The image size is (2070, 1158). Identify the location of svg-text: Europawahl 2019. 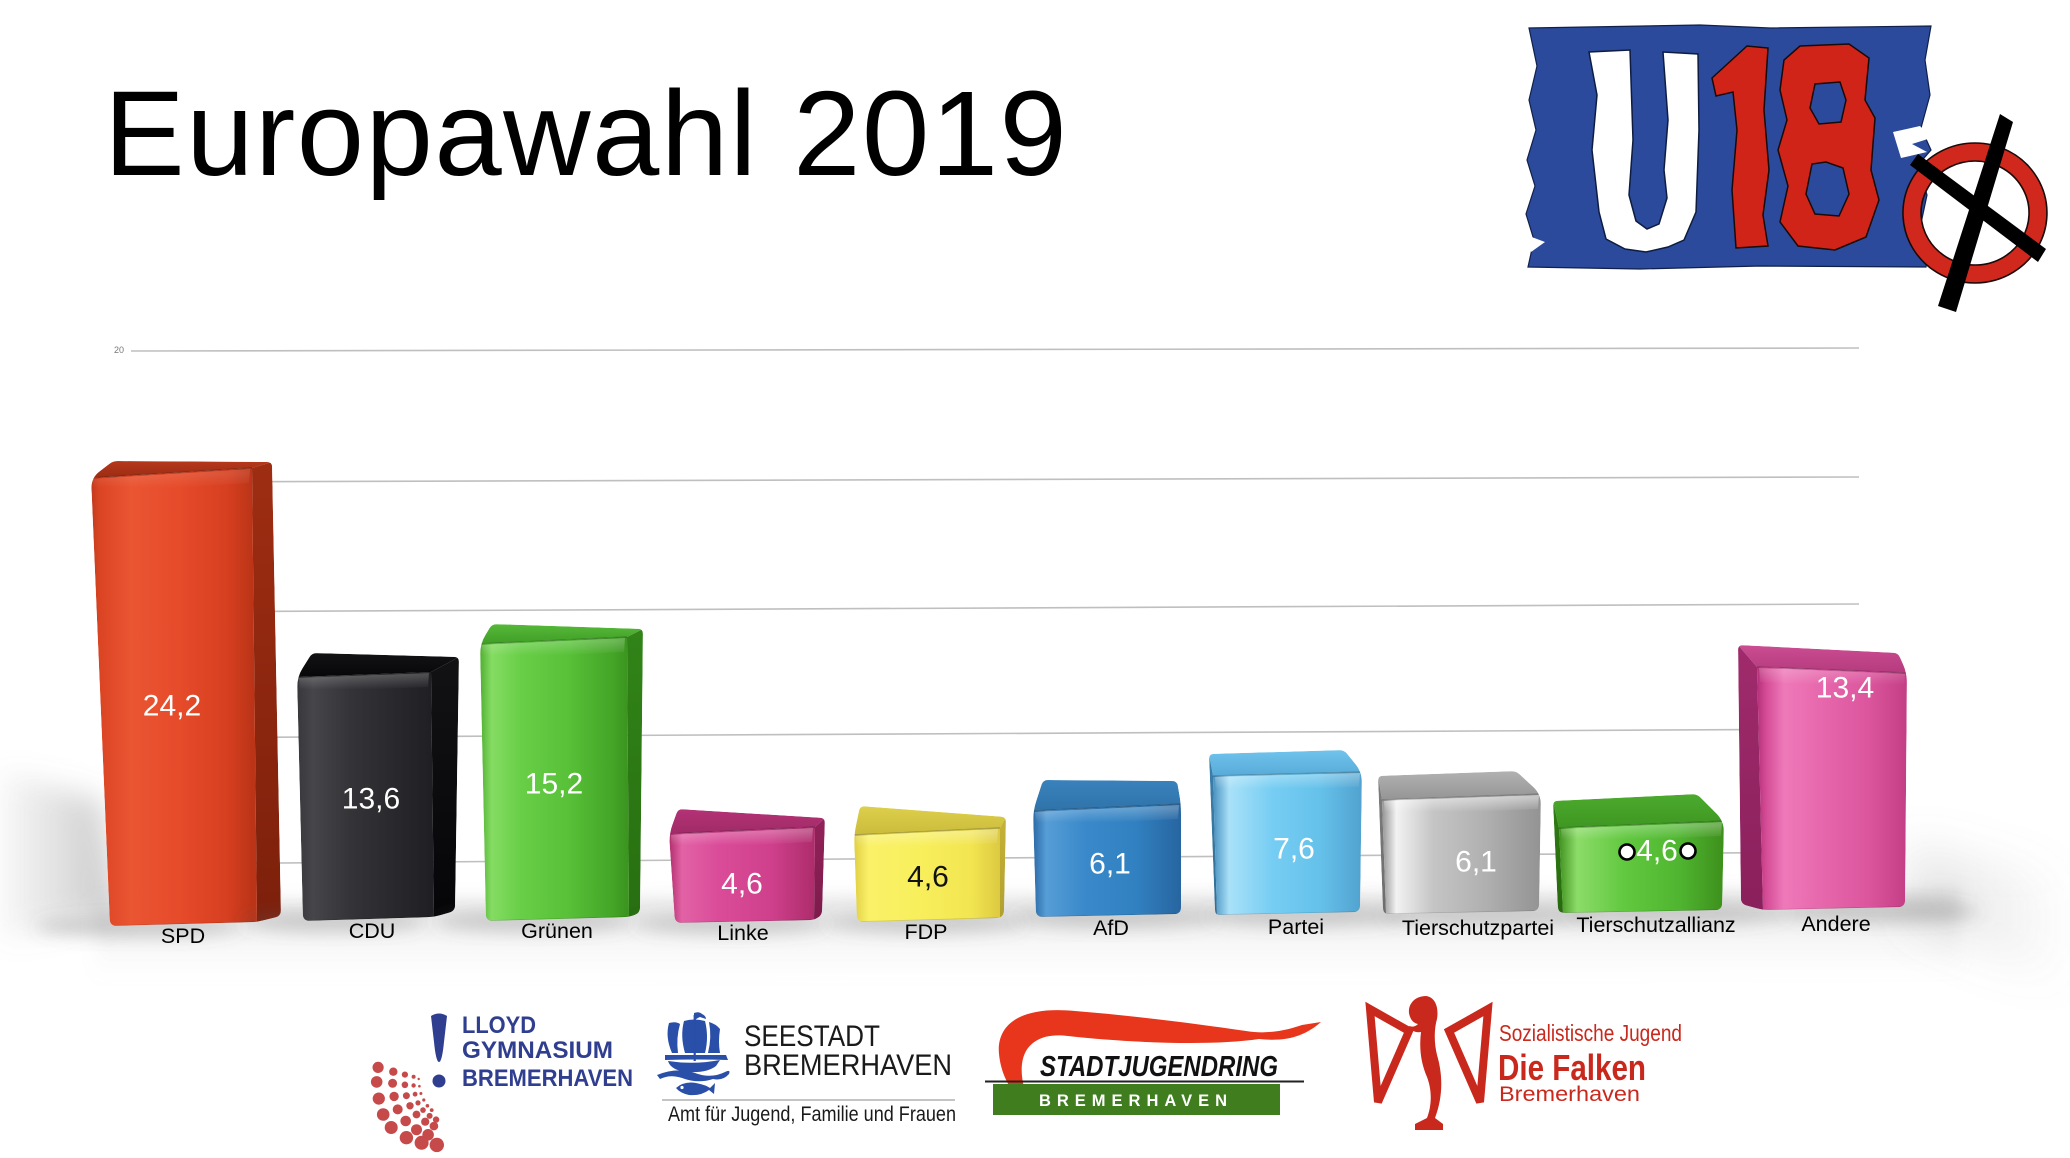
(586, 133).